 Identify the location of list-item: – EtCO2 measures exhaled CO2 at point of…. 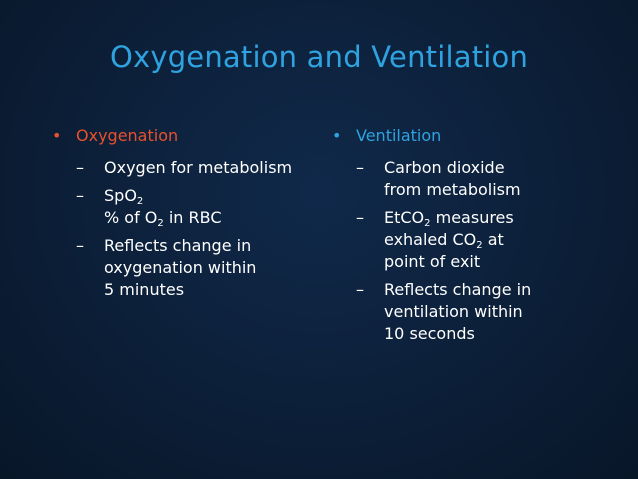
(462, 240).